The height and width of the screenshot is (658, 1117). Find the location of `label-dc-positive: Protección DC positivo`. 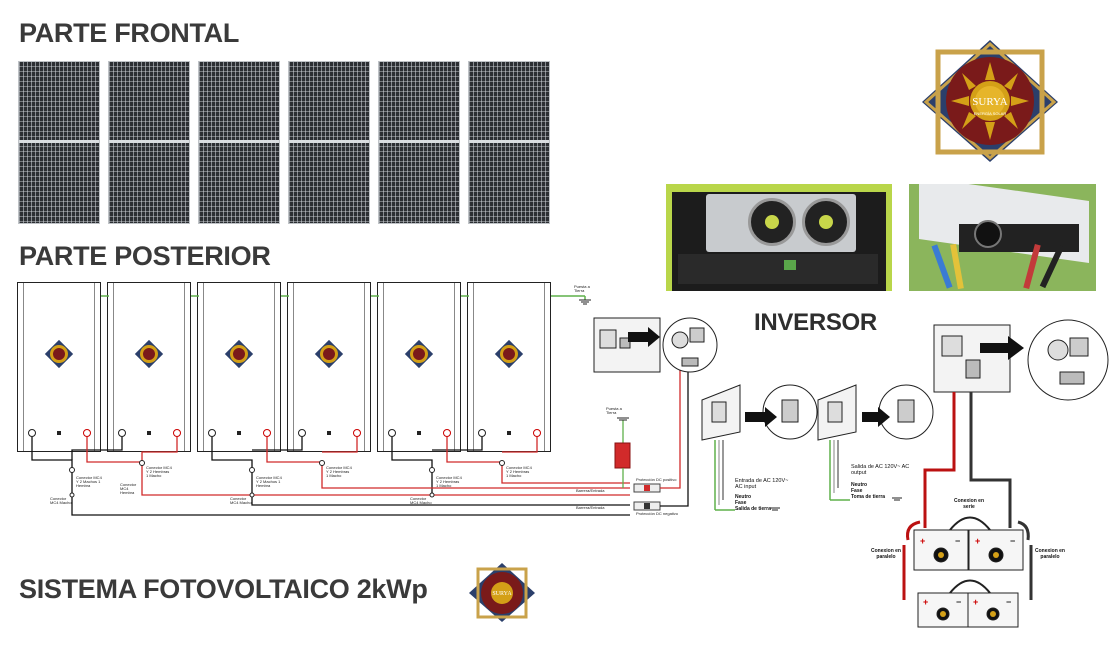

label-dc-positive: Protección DC positivo is located at coordinates (656, 479).